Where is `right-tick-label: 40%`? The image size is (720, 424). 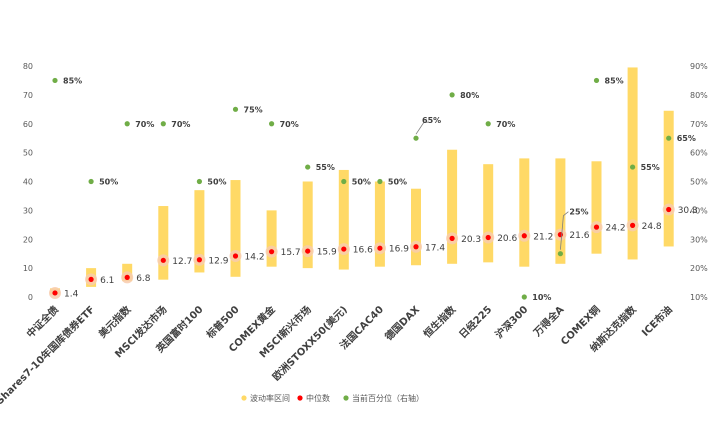
right-tick-label: 40% is located at coordinates (699, 210).